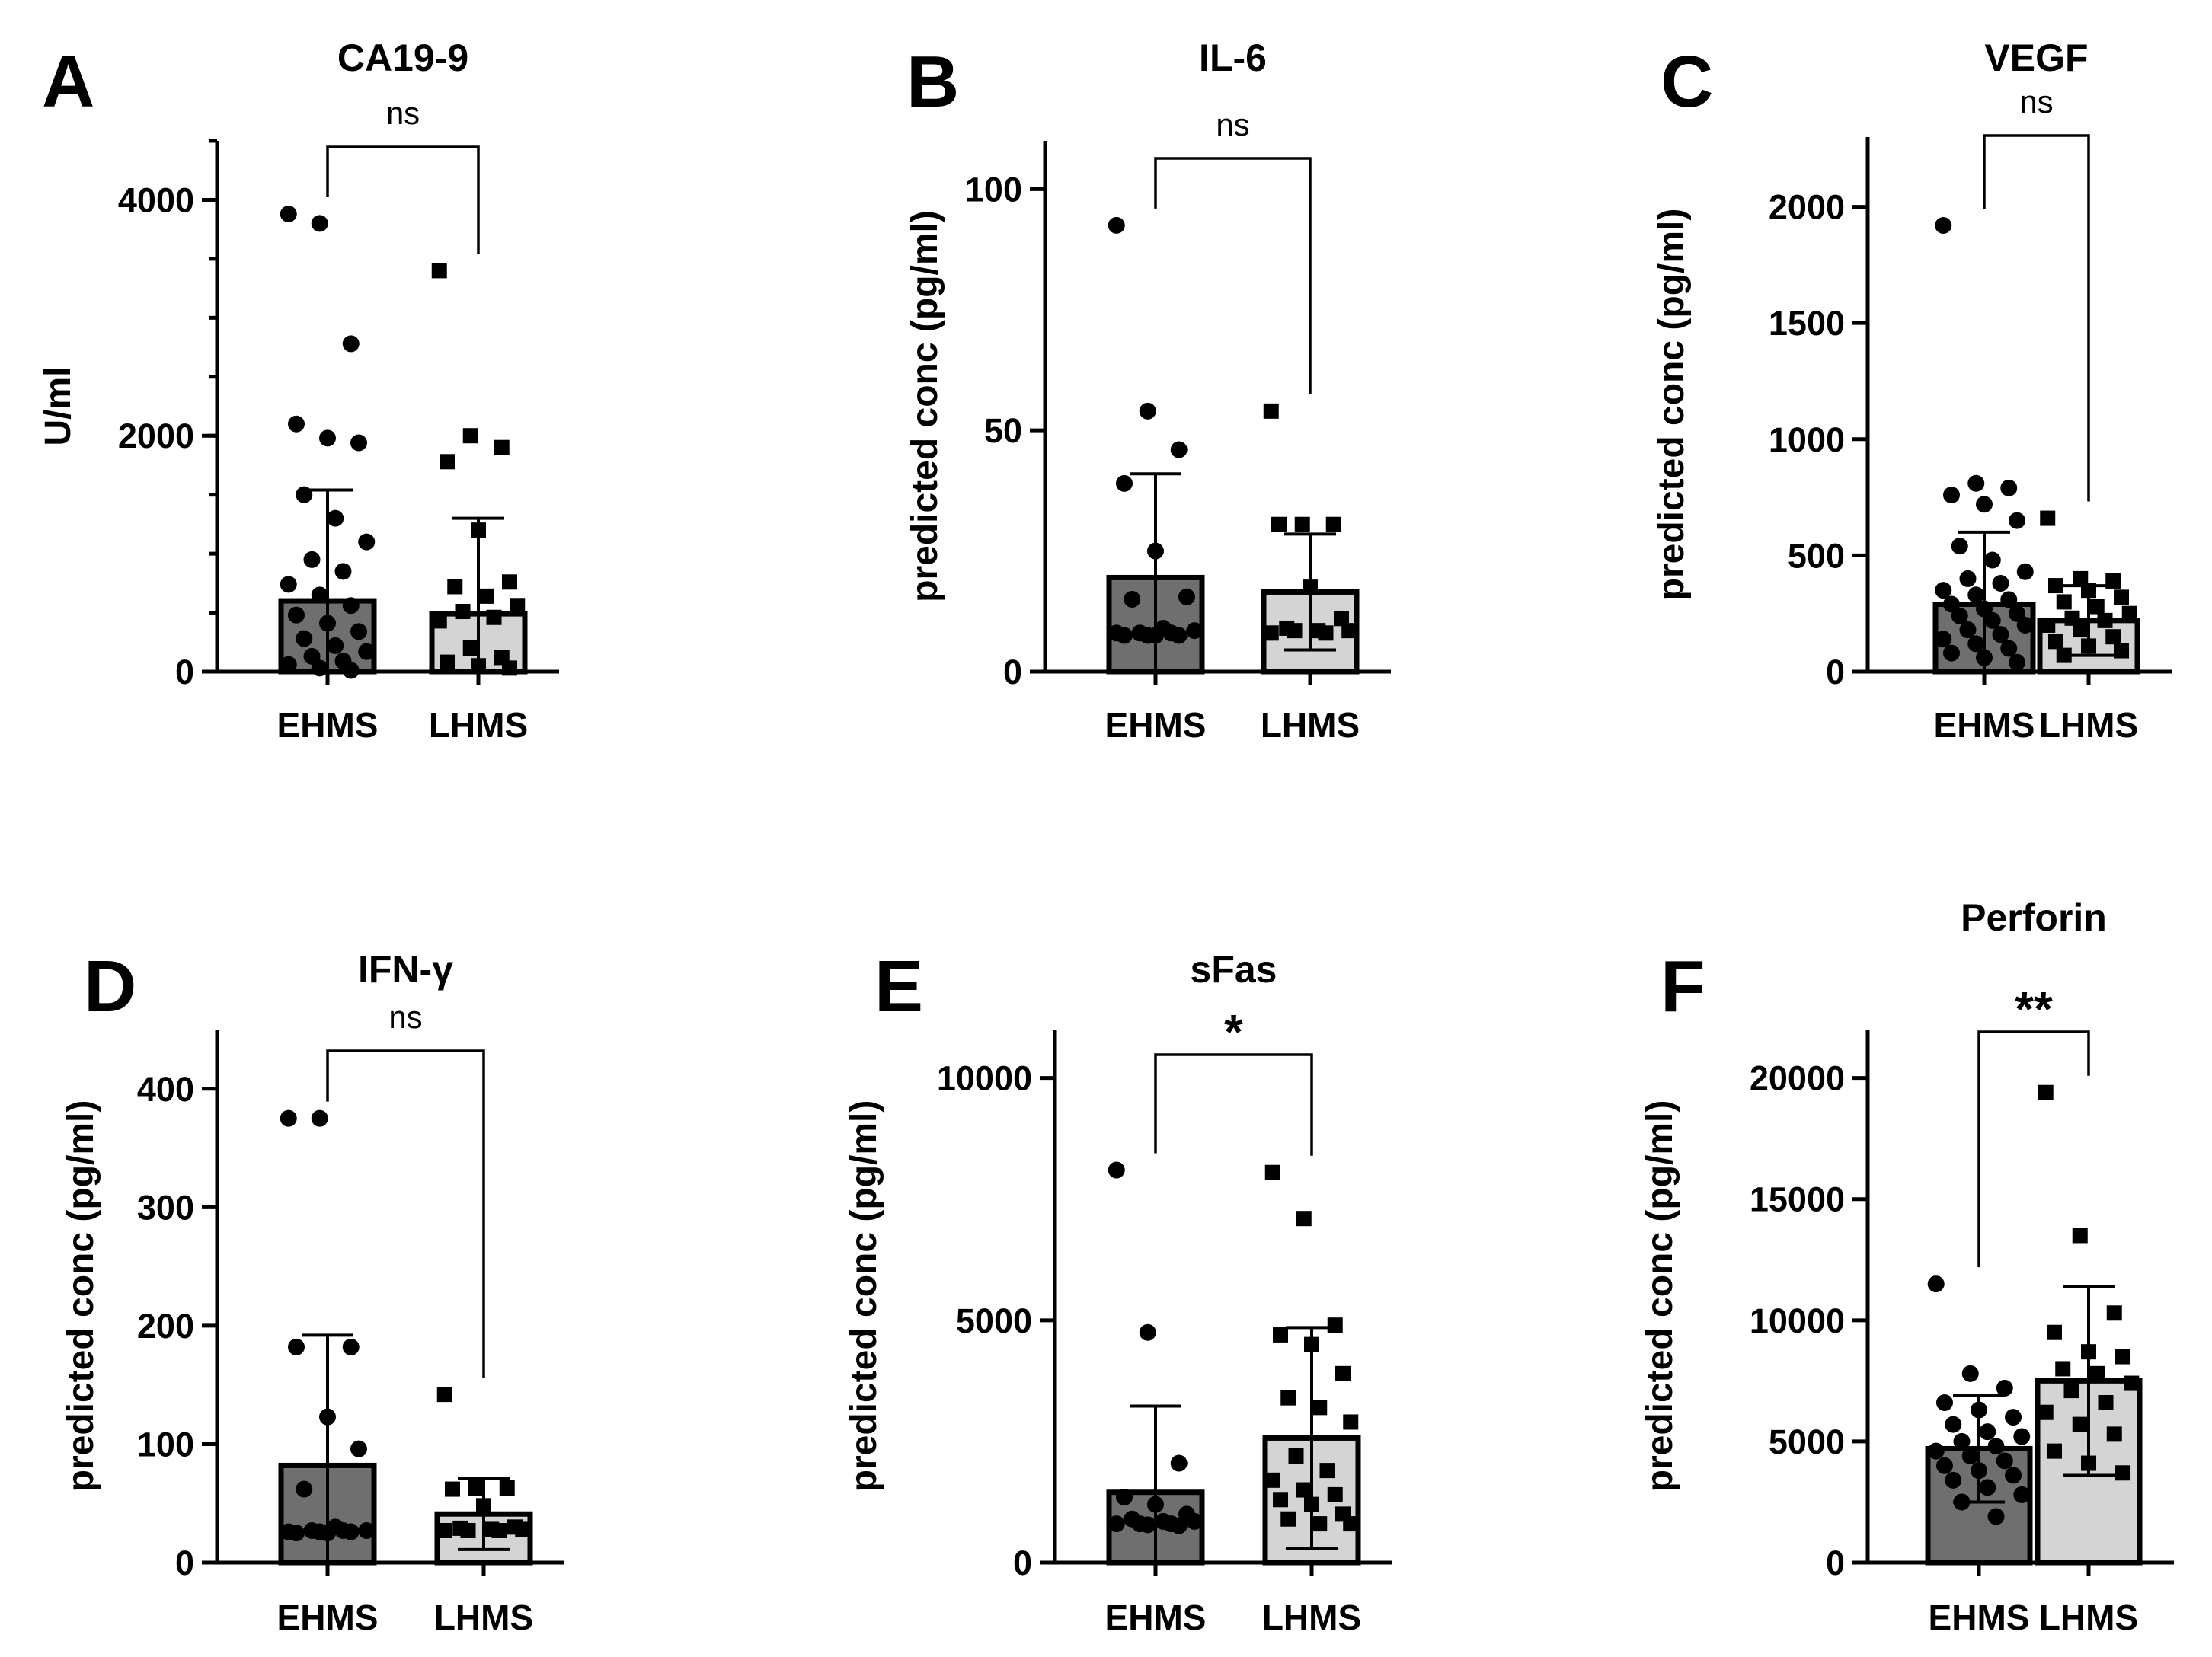 This screenshot has height=1657, width=2212. I want to click on panel-b-y-tick-label: 50, so click(1003, 430).